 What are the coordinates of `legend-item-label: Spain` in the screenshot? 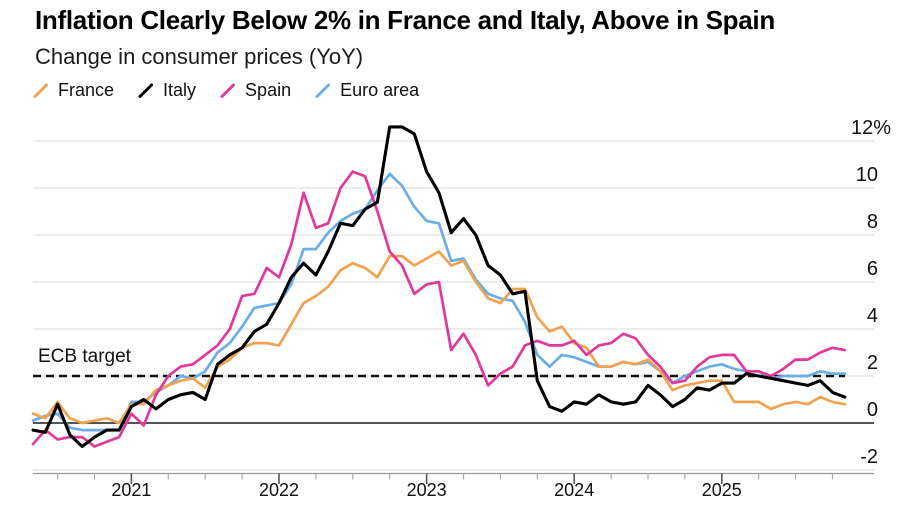 It's located at (268, 90).